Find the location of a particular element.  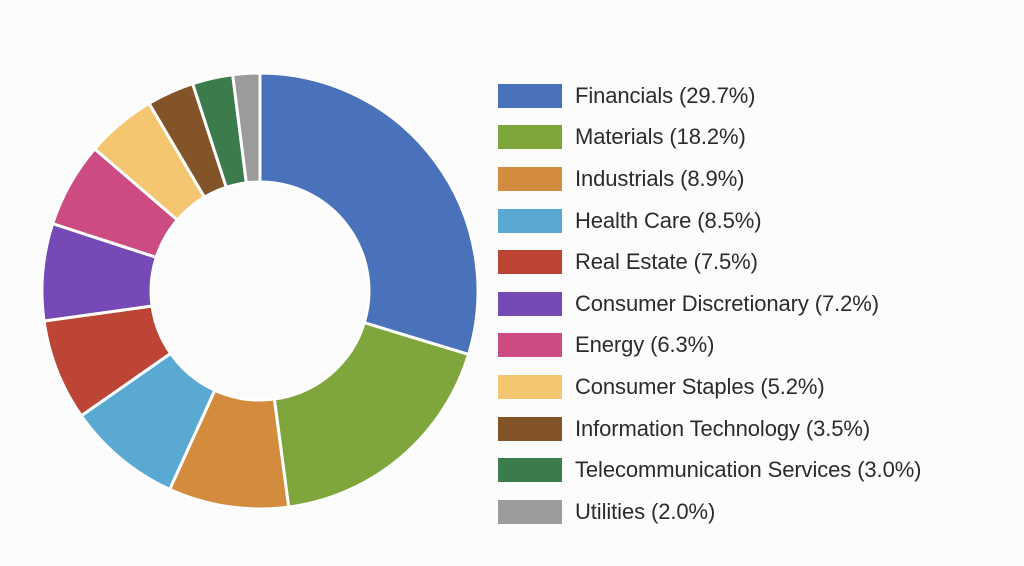

legend-item-health-care: Health Care (8.5%) is located at coordinates (709, 221).